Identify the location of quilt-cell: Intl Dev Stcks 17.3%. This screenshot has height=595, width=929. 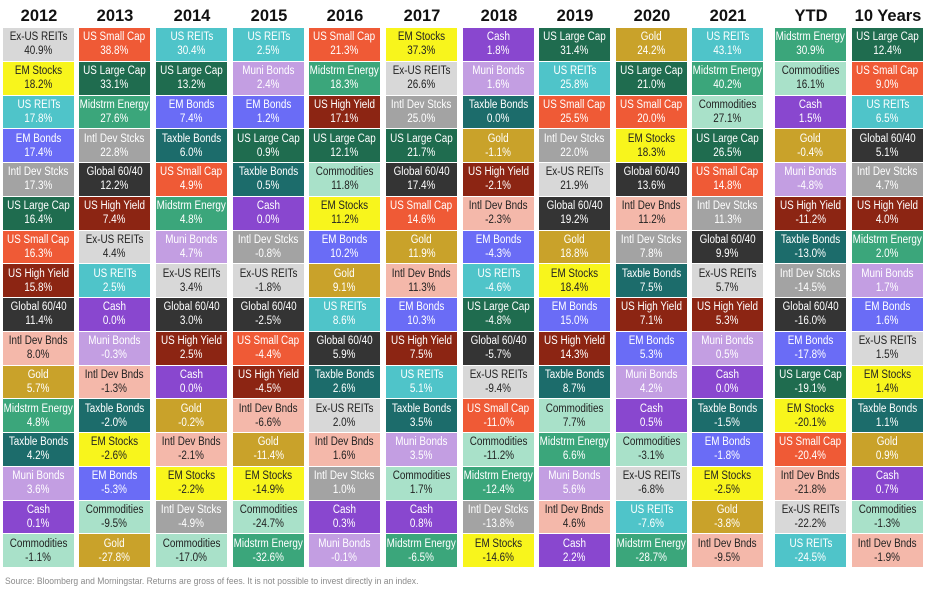
(38, 179).